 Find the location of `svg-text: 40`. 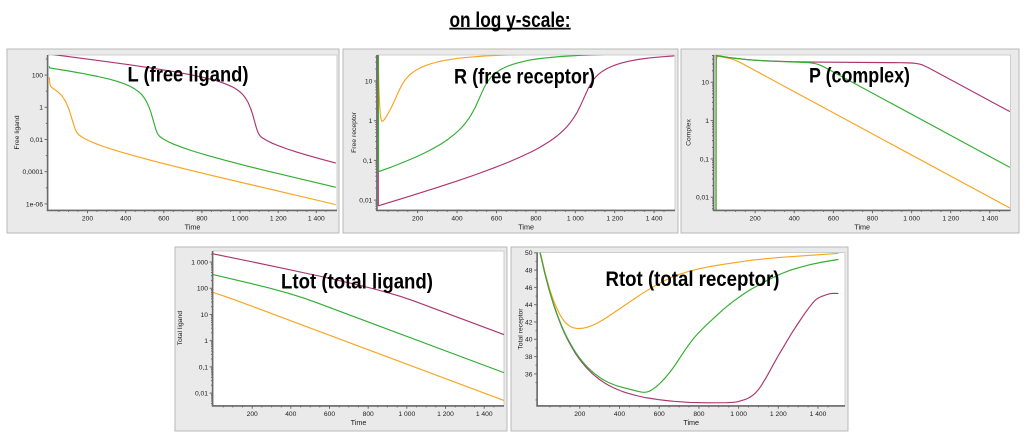

svg-text: 40 is located at coordinates (529, 340).